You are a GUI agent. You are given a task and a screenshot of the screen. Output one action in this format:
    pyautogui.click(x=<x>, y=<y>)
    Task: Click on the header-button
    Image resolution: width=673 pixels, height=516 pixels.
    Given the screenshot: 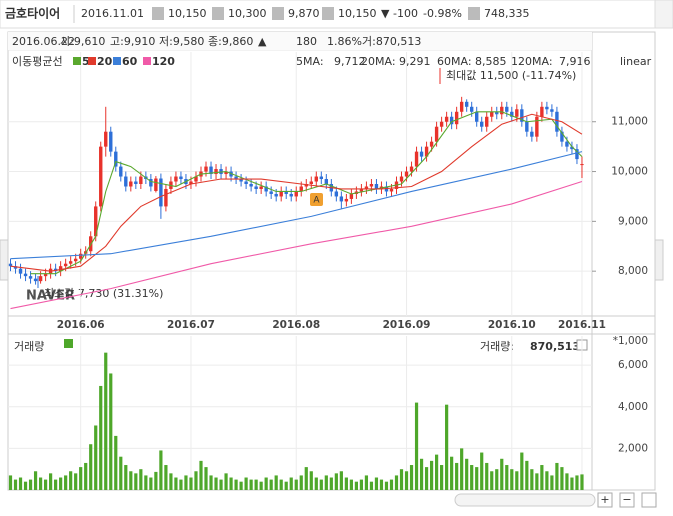 What is the action you would take?
    pyautogui.click(x=663, y=14)
    